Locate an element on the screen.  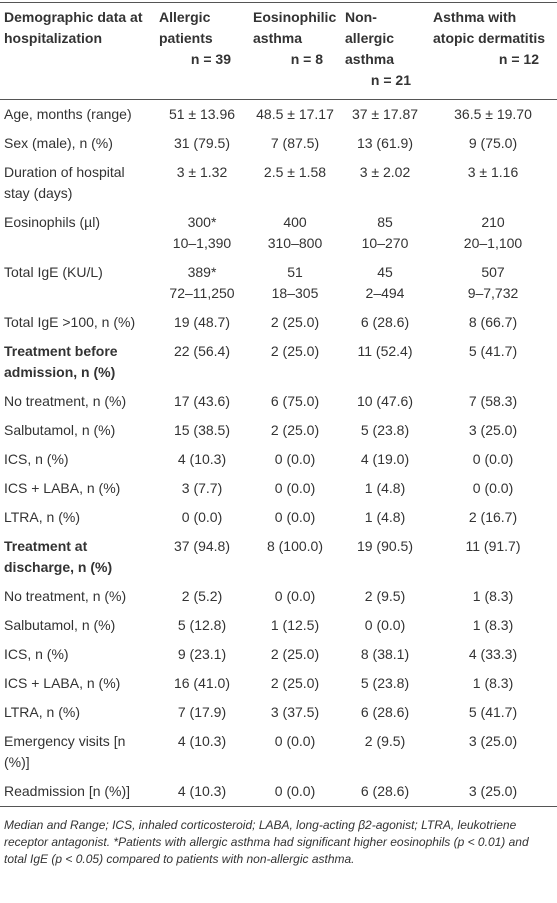
row-label: Readmission [n (%)] is located at coordinates (67, 791).